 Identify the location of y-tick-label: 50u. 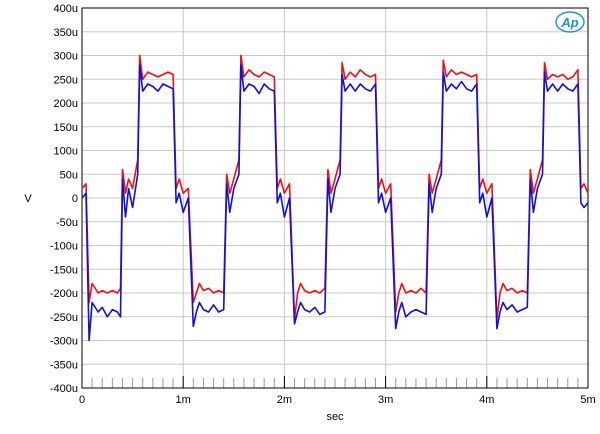
(69, 175).